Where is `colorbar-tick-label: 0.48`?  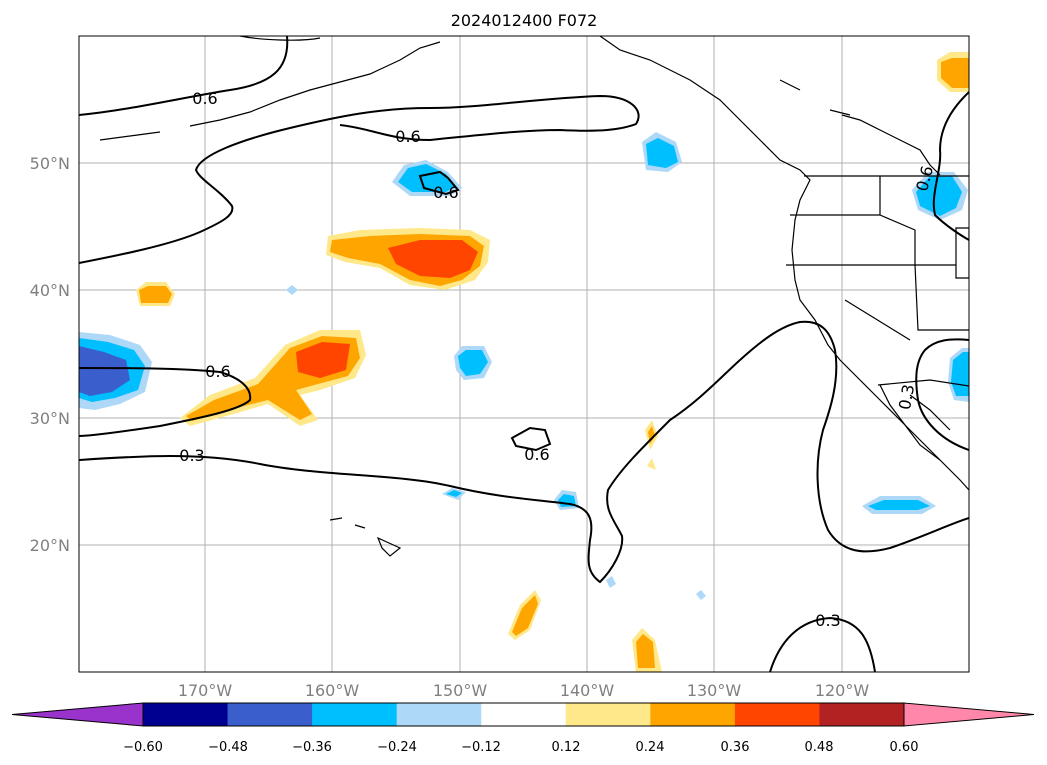
colorbar-tick-label: 0.48 is located at coordinates (819, 747).